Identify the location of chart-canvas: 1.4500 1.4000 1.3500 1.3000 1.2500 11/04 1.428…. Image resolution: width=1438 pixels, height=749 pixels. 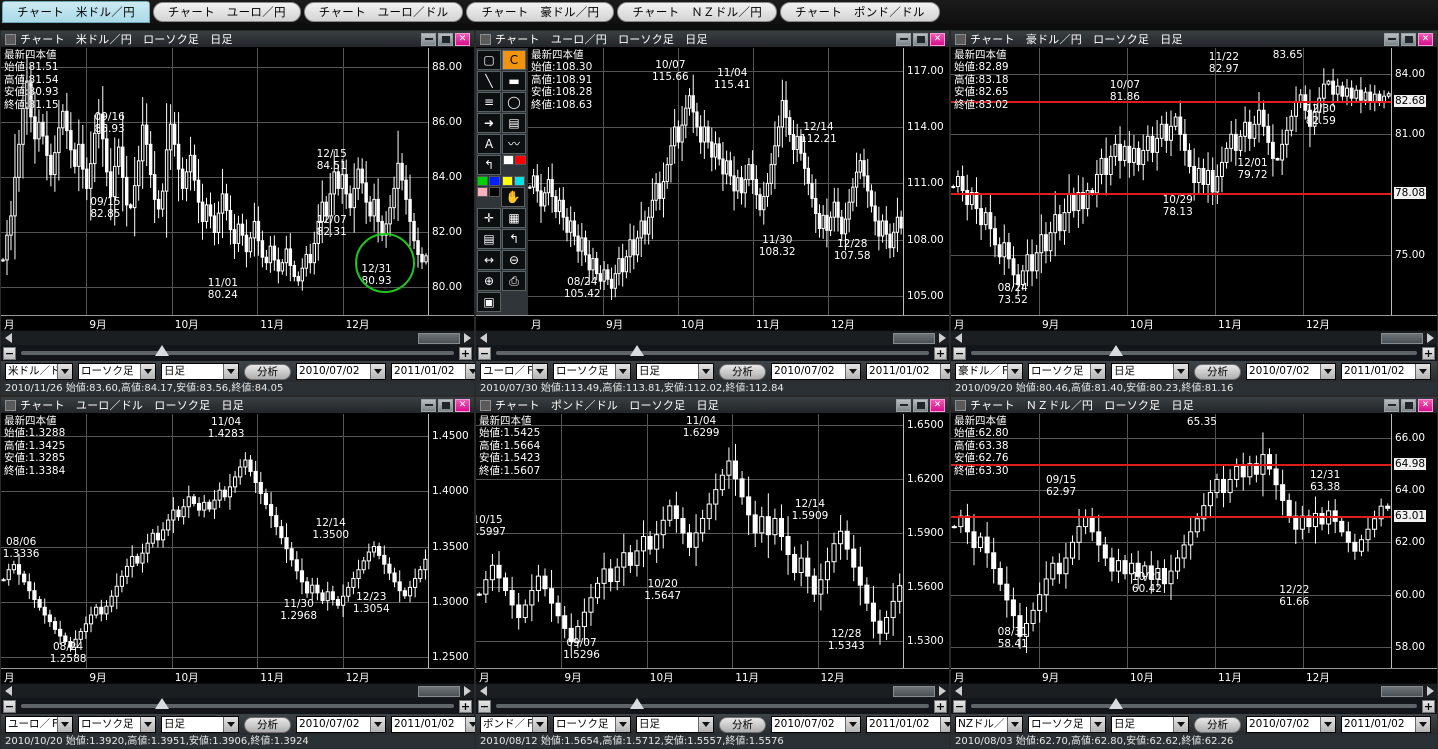
(237, 541).